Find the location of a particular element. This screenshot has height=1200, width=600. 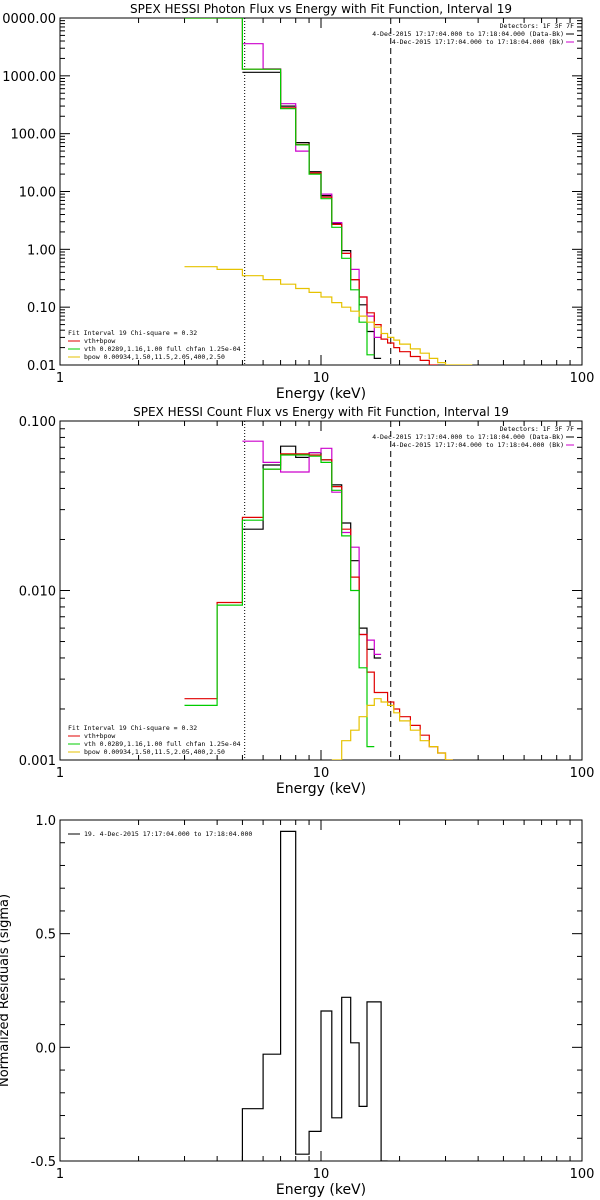

y-tick-label: 0.5 is located at coordinates (45, 935).